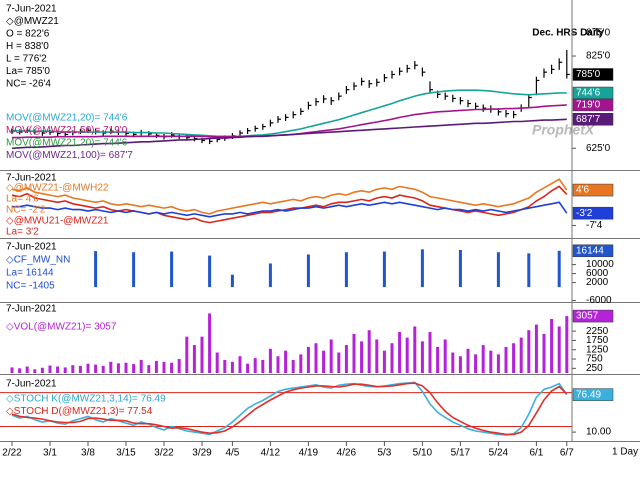 This screenshot has width=640, height=480. What do you see at coordinates (32, 21) in the screenshot?
I see `info-text: ◇@MWZ21` at bounding box center [32, 21].